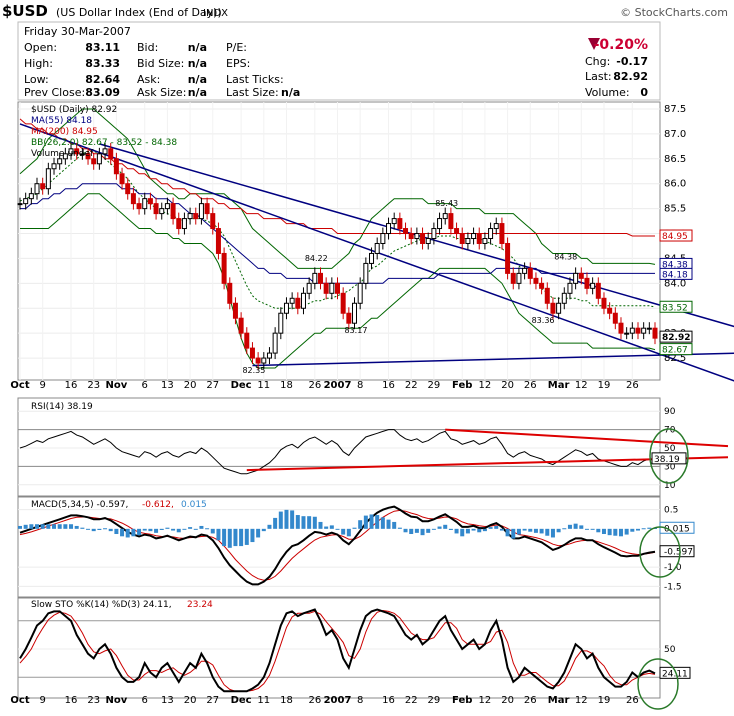 The image size is (734, 716). Describe the element at coordinates (236, 47) in the screenshot. I see `pe-label: P/E:` at that location.